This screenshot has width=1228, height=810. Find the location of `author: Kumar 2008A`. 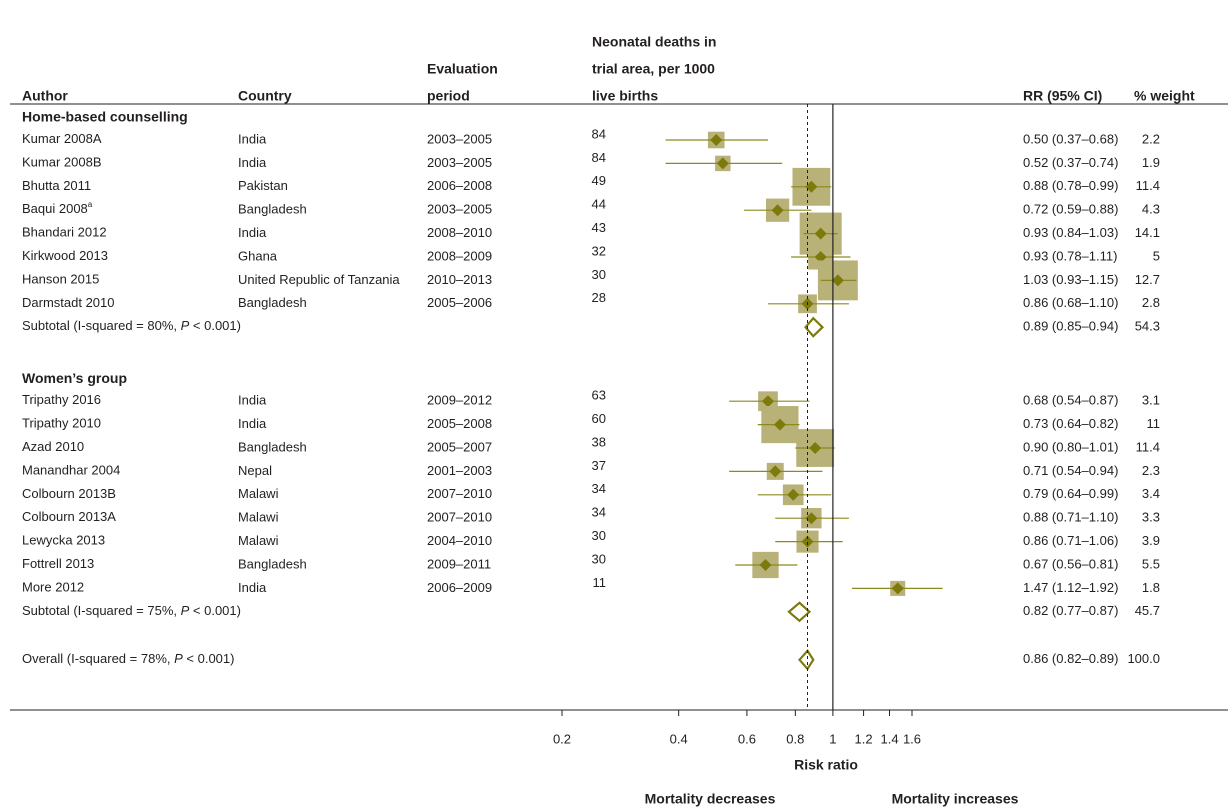

author: Kumar 2008A is located at coordinates (62, 138).